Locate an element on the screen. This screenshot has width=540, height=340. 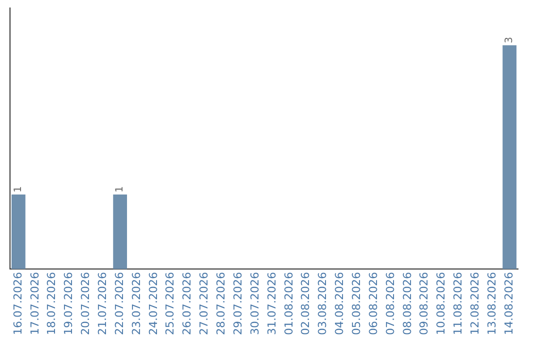
x-tick-label: 13.08.2026 is located at coordinates (491, 304).